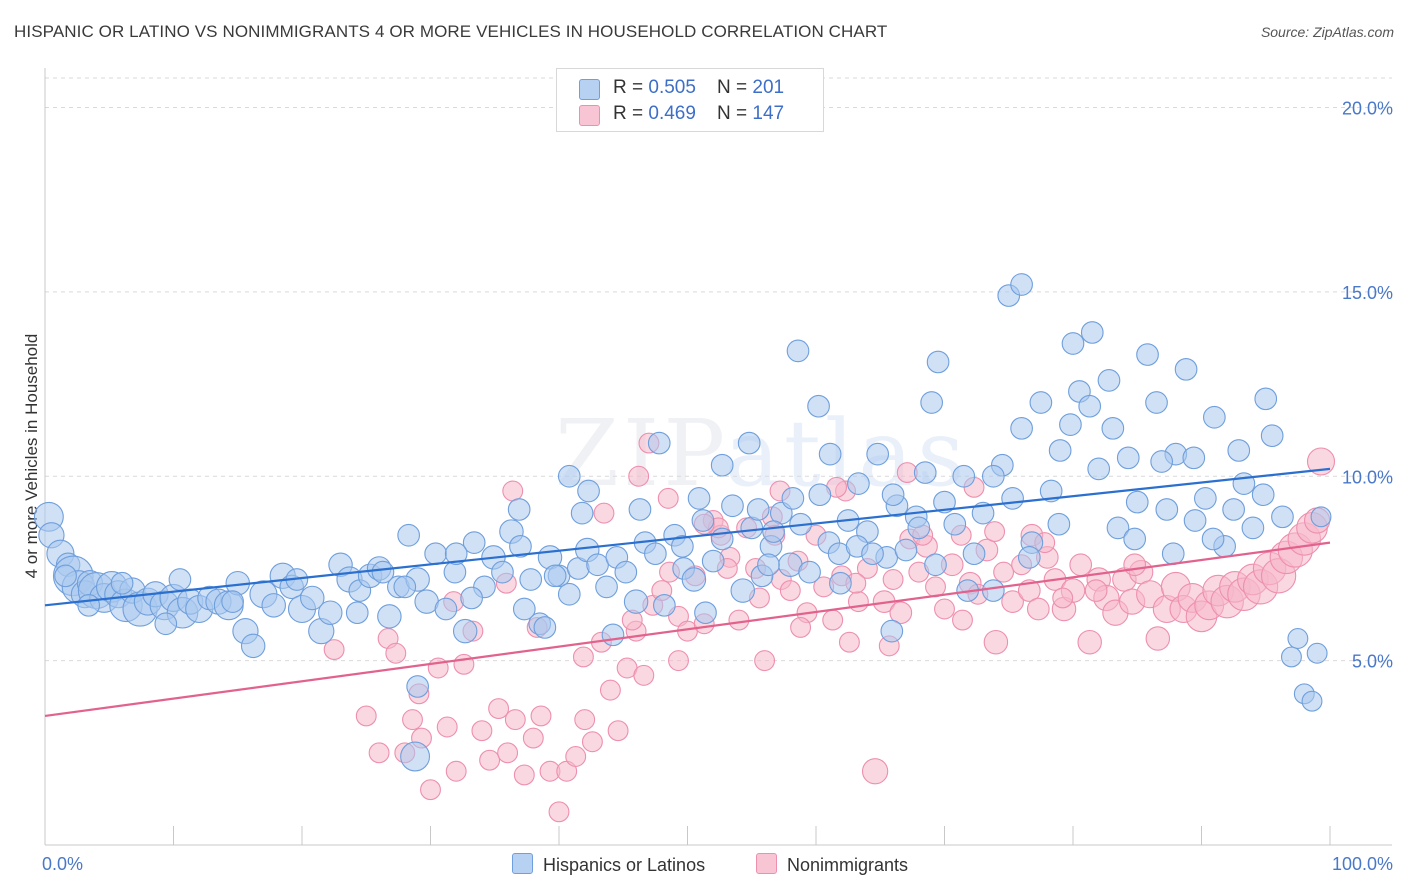 The height and width of the screenshot is (892, 1406). What do you see at coordinates (624, 865) in the screenshot?
I see `bottom-legend-label-hispanics: Hispanics or Latinos` at bounding box center [624, 865].